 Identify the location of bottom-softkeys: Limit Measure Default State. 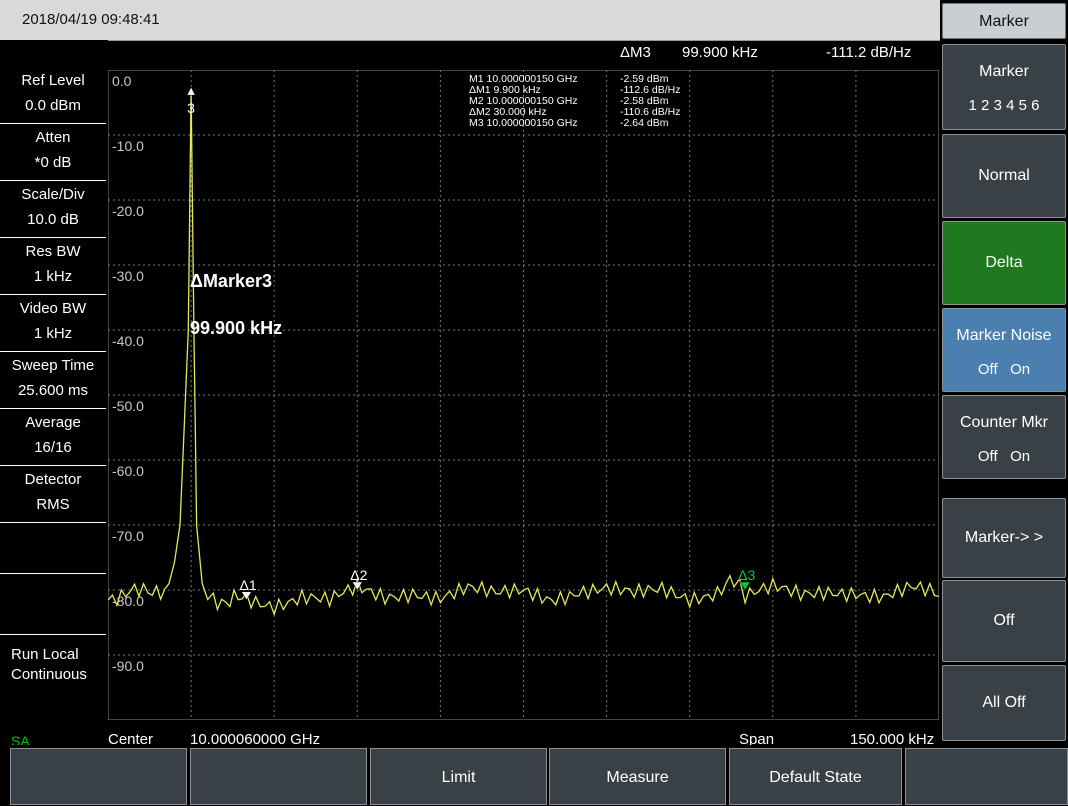
(534, 775).